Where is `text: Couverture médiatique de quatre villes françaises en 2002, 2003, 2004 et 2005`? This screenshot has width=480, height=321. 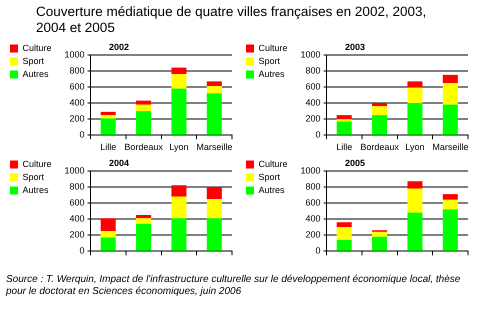
text: Couverture médiatique de quatre villes françaises en 2002, 2003, 2004 et 2005 is located at coordinates (231, 19).